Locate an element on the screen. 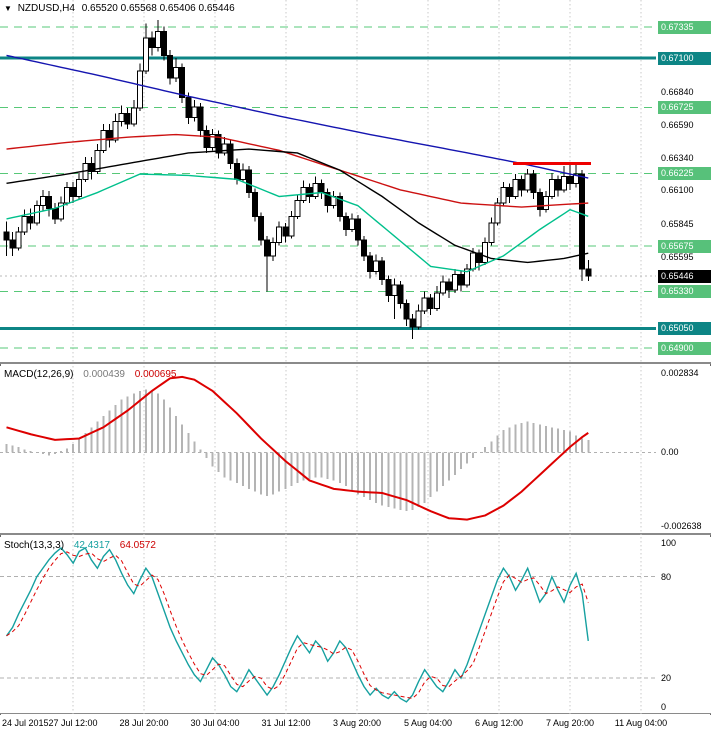 Image resolution: width=711 pixels, height=733 pixels. stochastic-main-value: 42.4317 is located at coordinates (91, 545).